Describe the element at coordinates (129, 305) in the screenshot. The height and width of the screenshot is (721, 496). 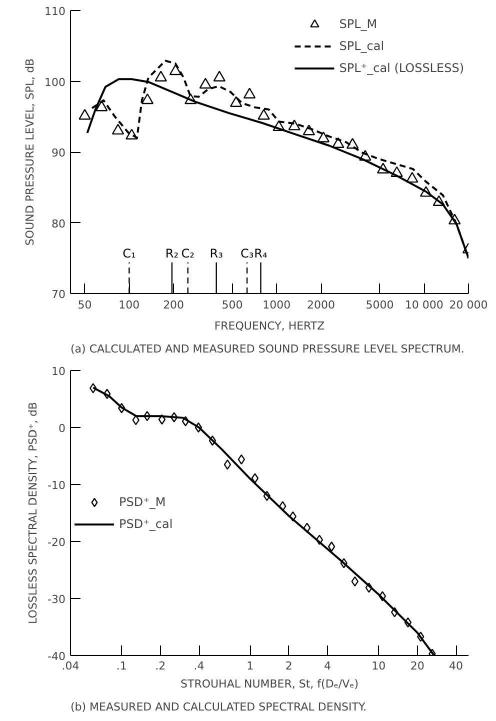
I see `x-tick-label: 100` at that location.